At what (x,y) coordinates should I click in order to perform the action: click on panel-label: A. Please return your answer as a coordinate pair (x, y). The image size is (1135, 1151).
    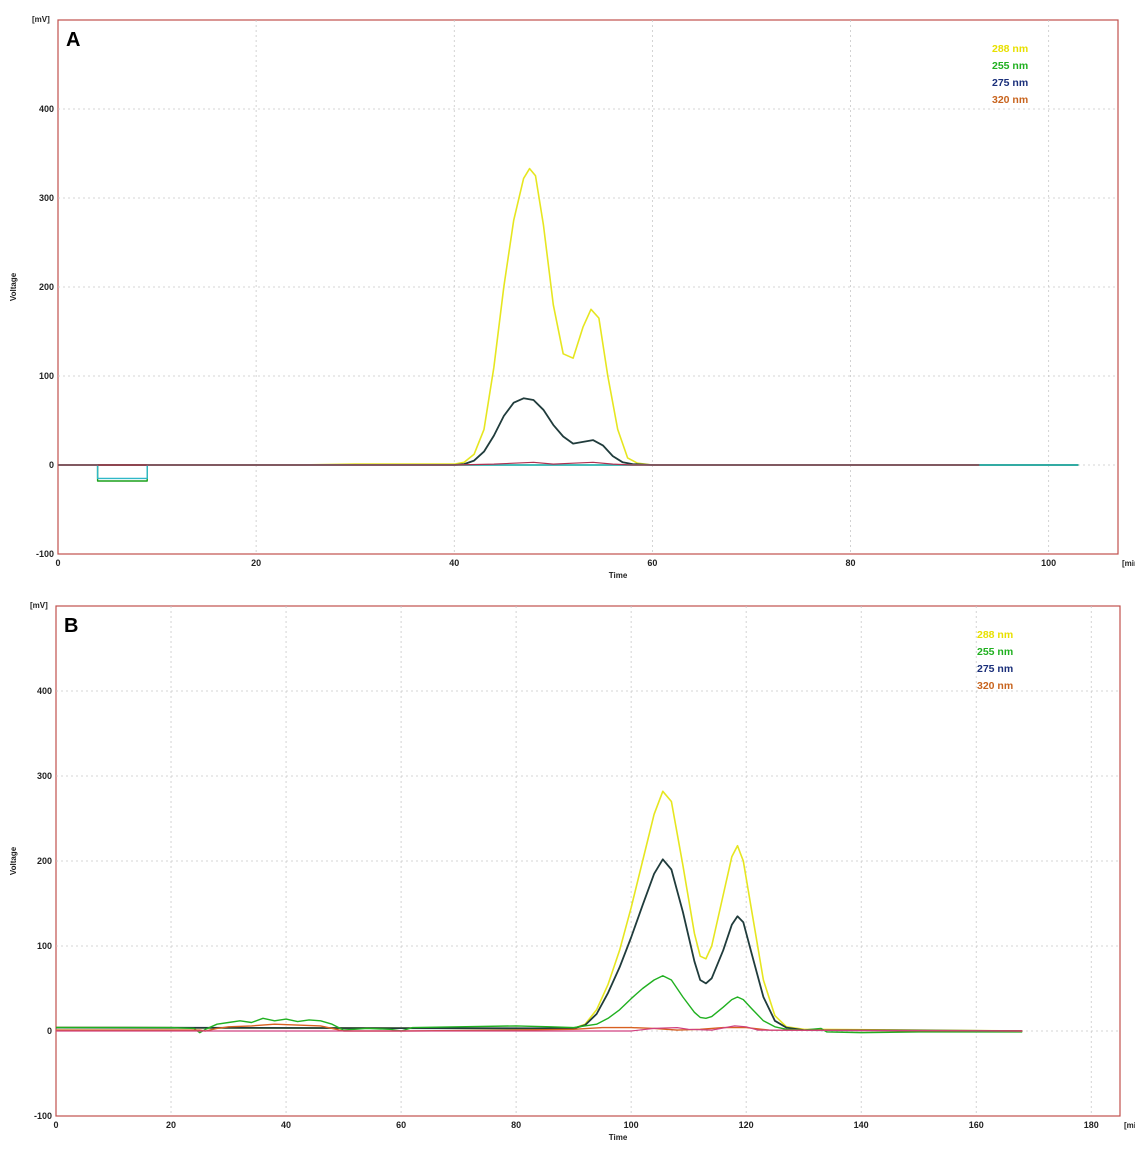
    Looking at the image, I should click on (73, 40).